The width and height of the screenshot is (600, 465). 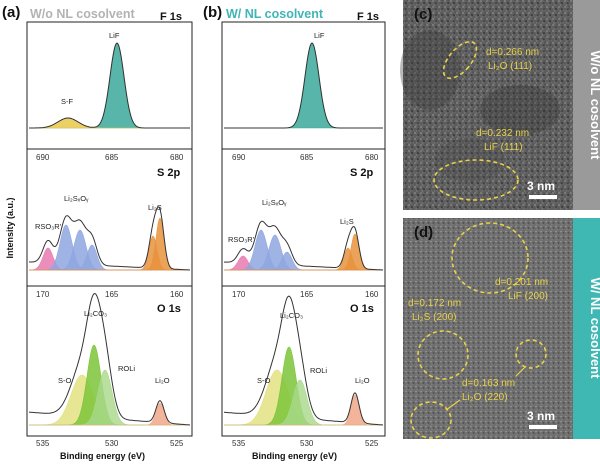 I want to click on side-bar-d, so click(x=586, y=328).